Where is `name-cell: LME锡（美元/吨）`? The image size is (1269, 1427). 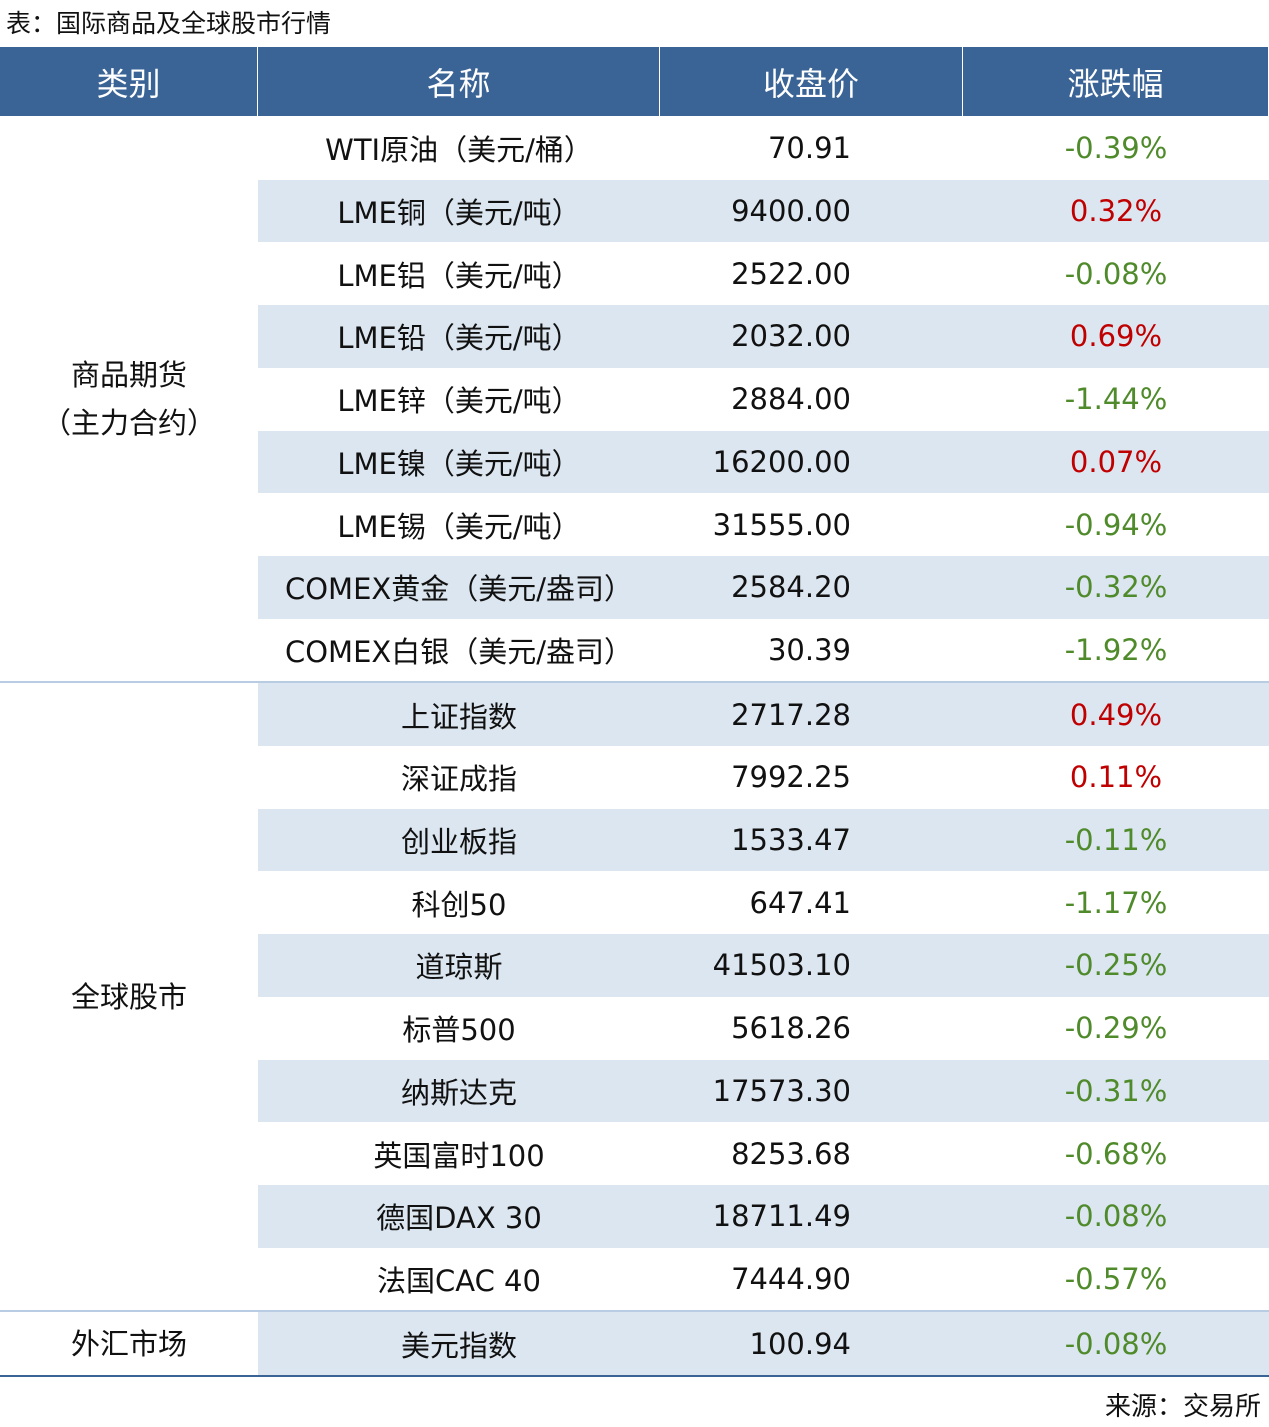 name-cell: LME锡（美元/吨） is located at coordinates (459, 526).